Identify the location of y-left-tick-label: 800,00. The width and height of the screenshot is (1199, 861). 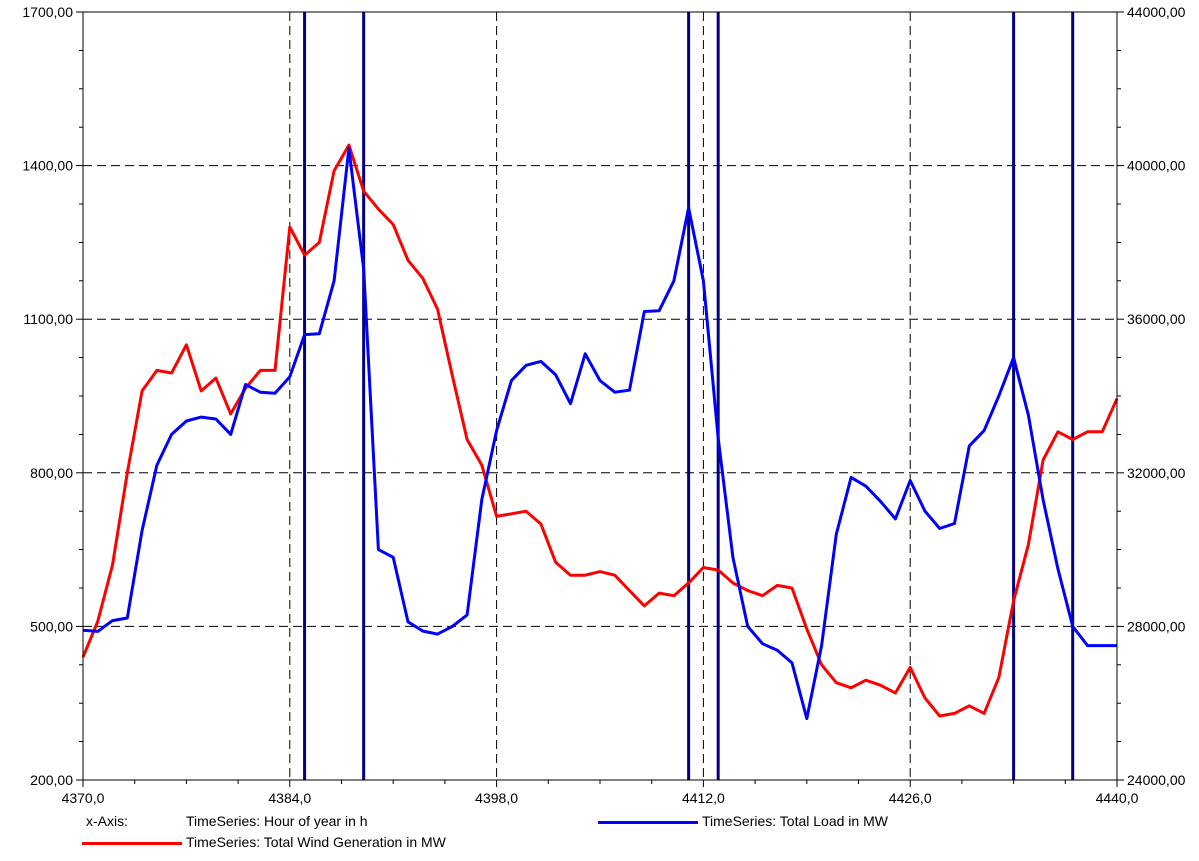
(51, 473).